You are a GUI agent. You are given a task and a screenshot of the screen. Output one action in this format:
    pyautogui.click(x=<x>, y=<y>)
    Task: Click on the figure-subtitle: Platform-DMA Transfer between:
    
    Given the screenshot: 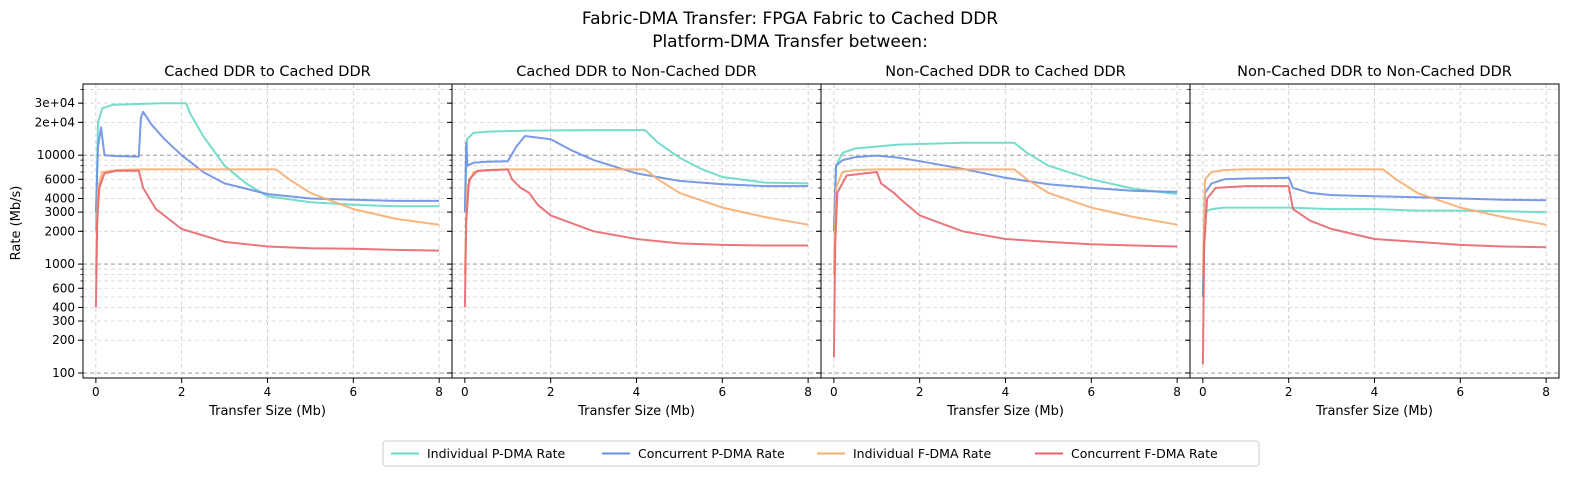 What is the action you would take?
    pyautogui.click(x=790, y=42)
    